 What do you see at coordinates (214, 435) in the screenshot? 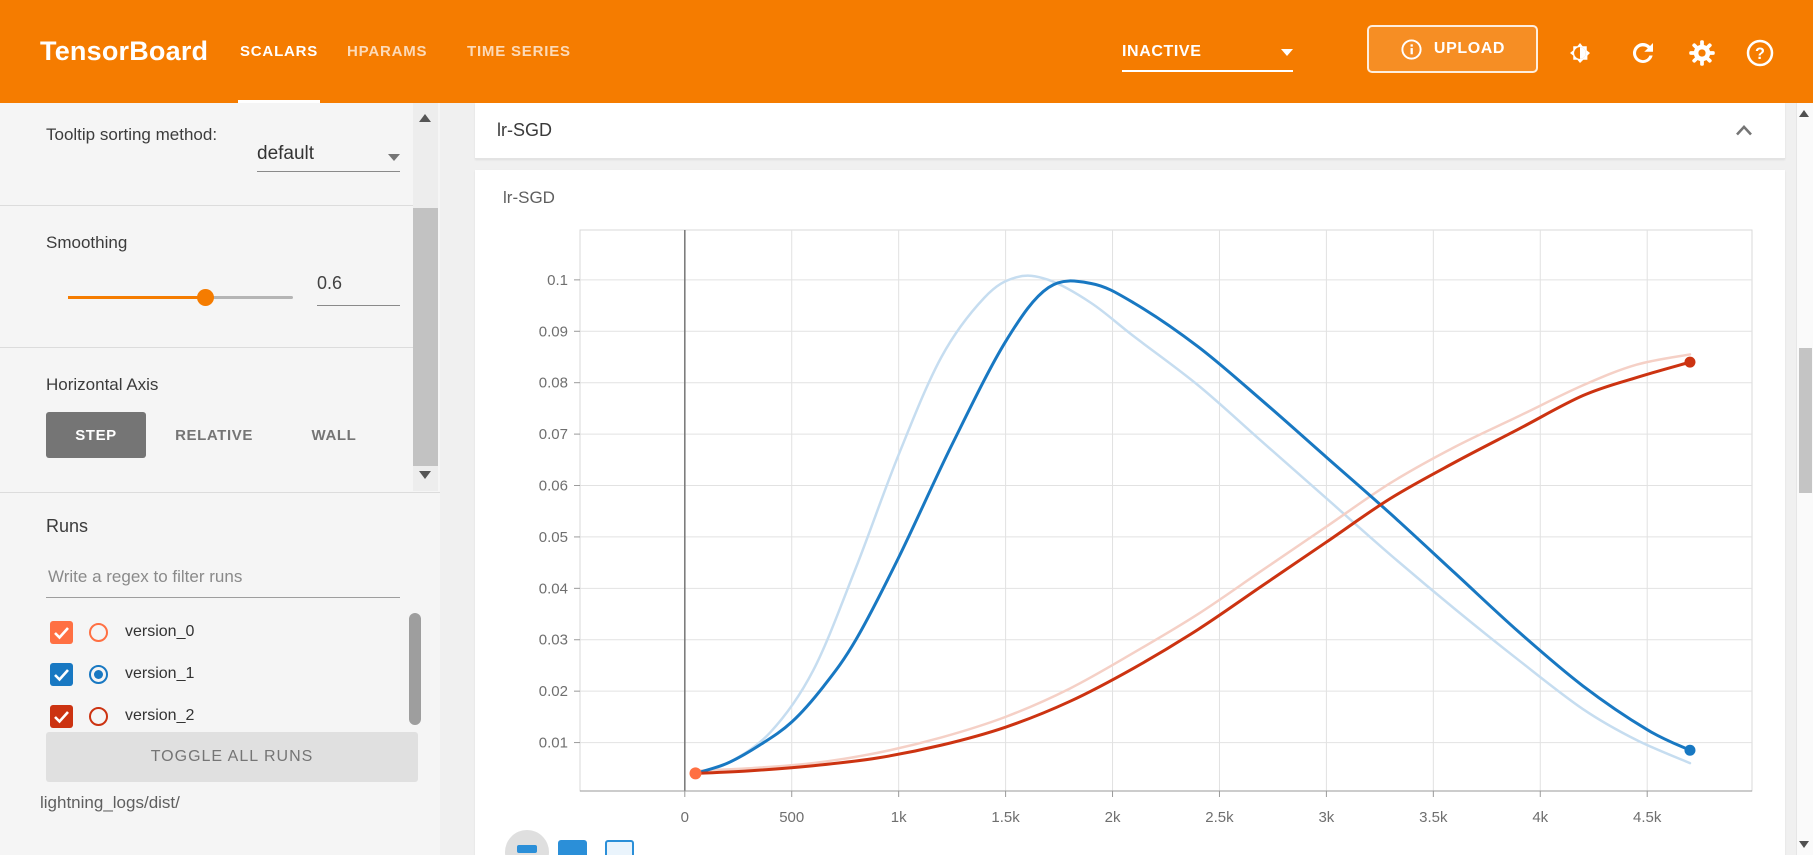
I see `axis-relative-button: RELATIVE` at bounding box center [214, 435].